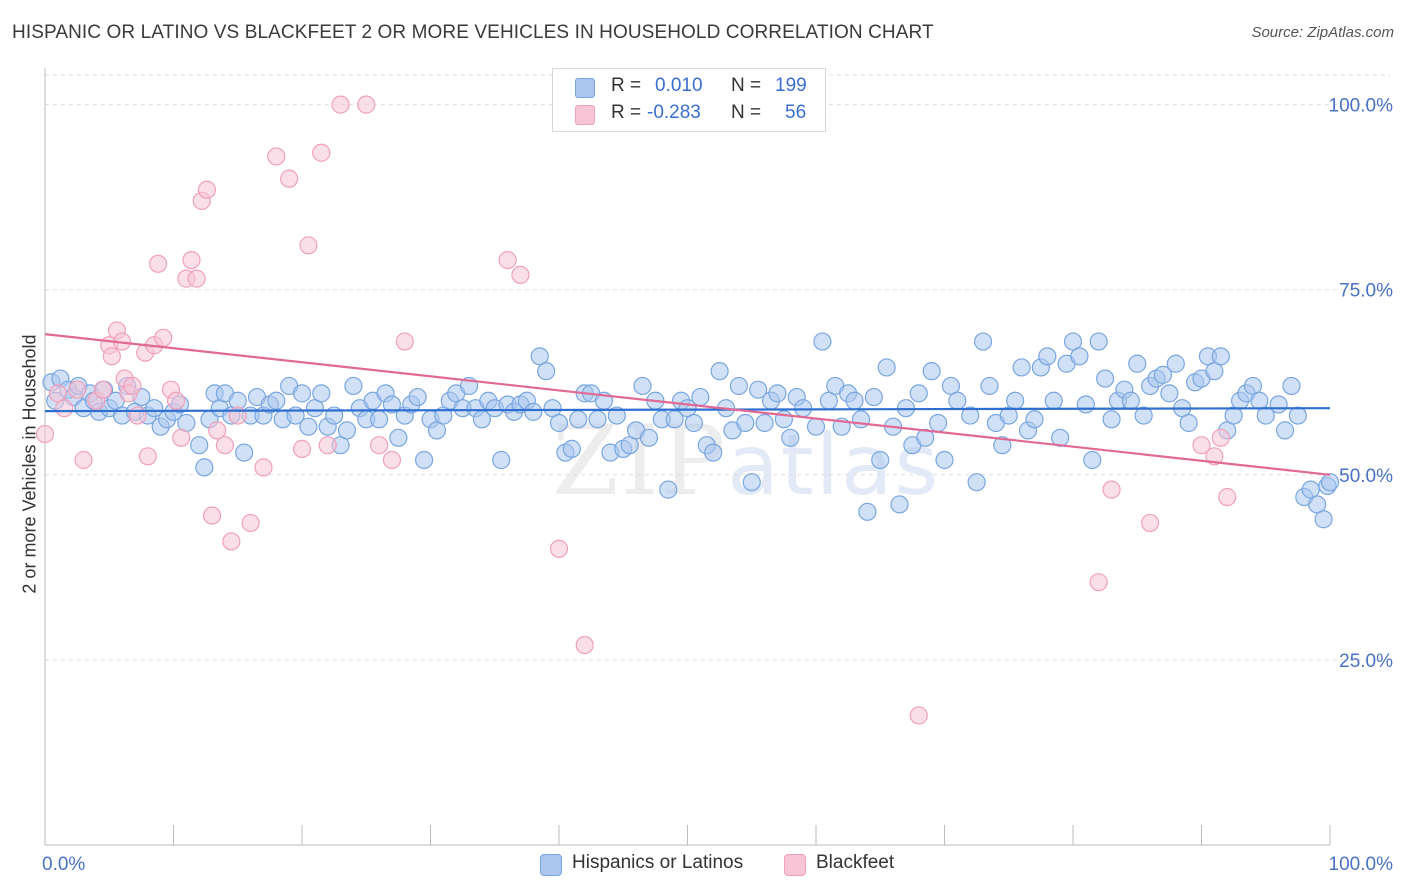  Describe the element at coordinates (796, 112) in the screenshot. I see `legend-n-value: 56` at that location.